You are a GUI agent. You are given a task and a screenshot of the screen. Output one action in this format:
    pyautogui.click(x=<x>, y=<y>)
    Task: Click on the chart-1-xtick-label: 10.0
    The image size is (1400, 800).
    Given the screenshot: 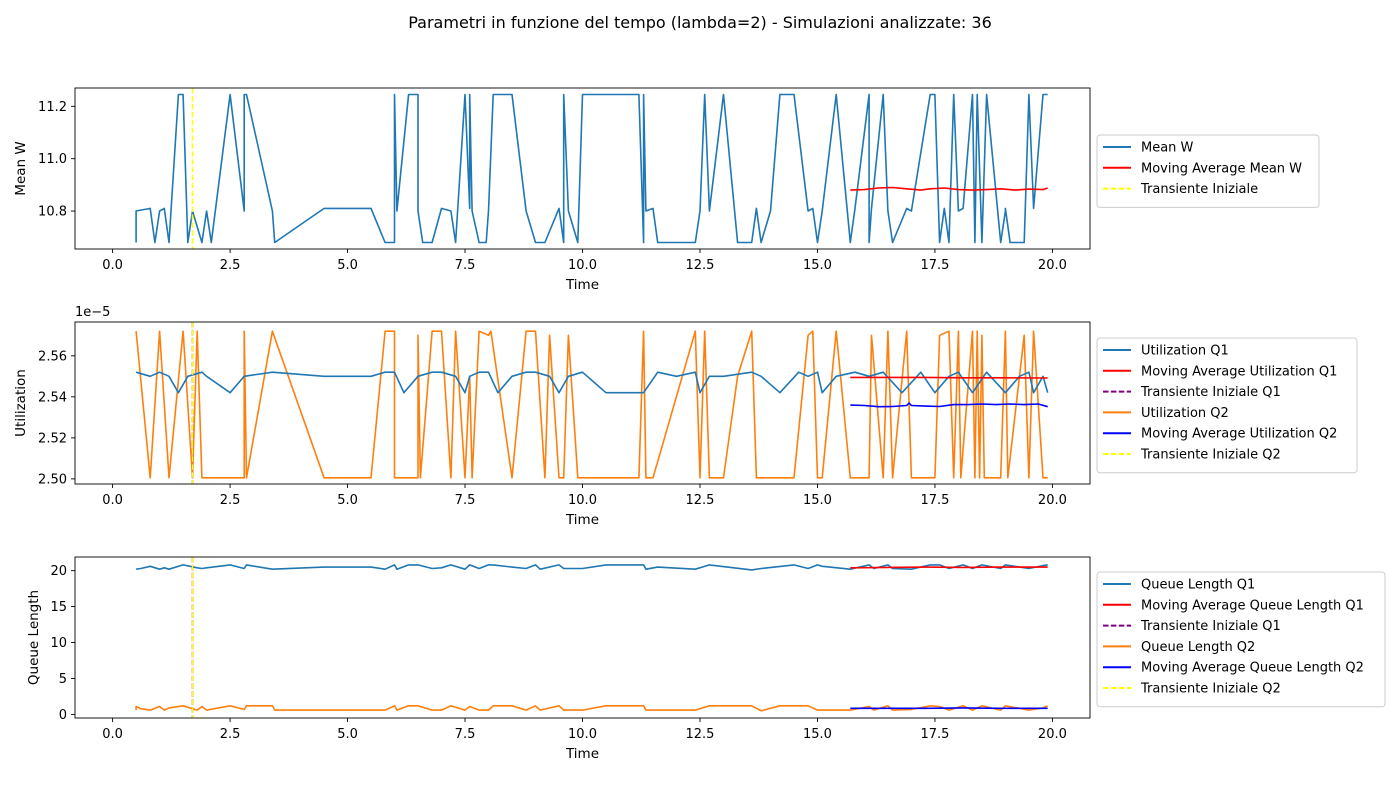 What is the action you would take?
    pyautogui.click(x=582, y=265)
    